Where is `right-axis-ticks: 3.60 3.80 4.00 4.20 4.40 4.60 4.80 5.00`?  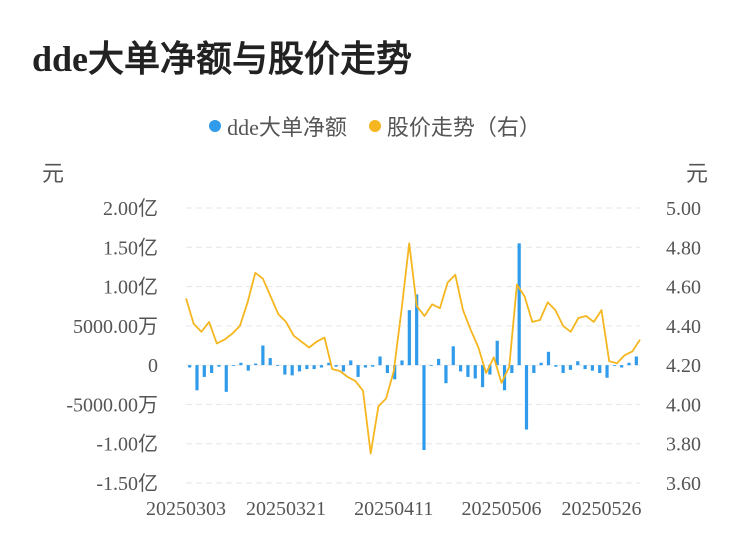 right-axis-ticks: 3.60 3.80 4.00 4.20 4.40 4.60 4.80 5.00 is located at coordinates (683, 346).